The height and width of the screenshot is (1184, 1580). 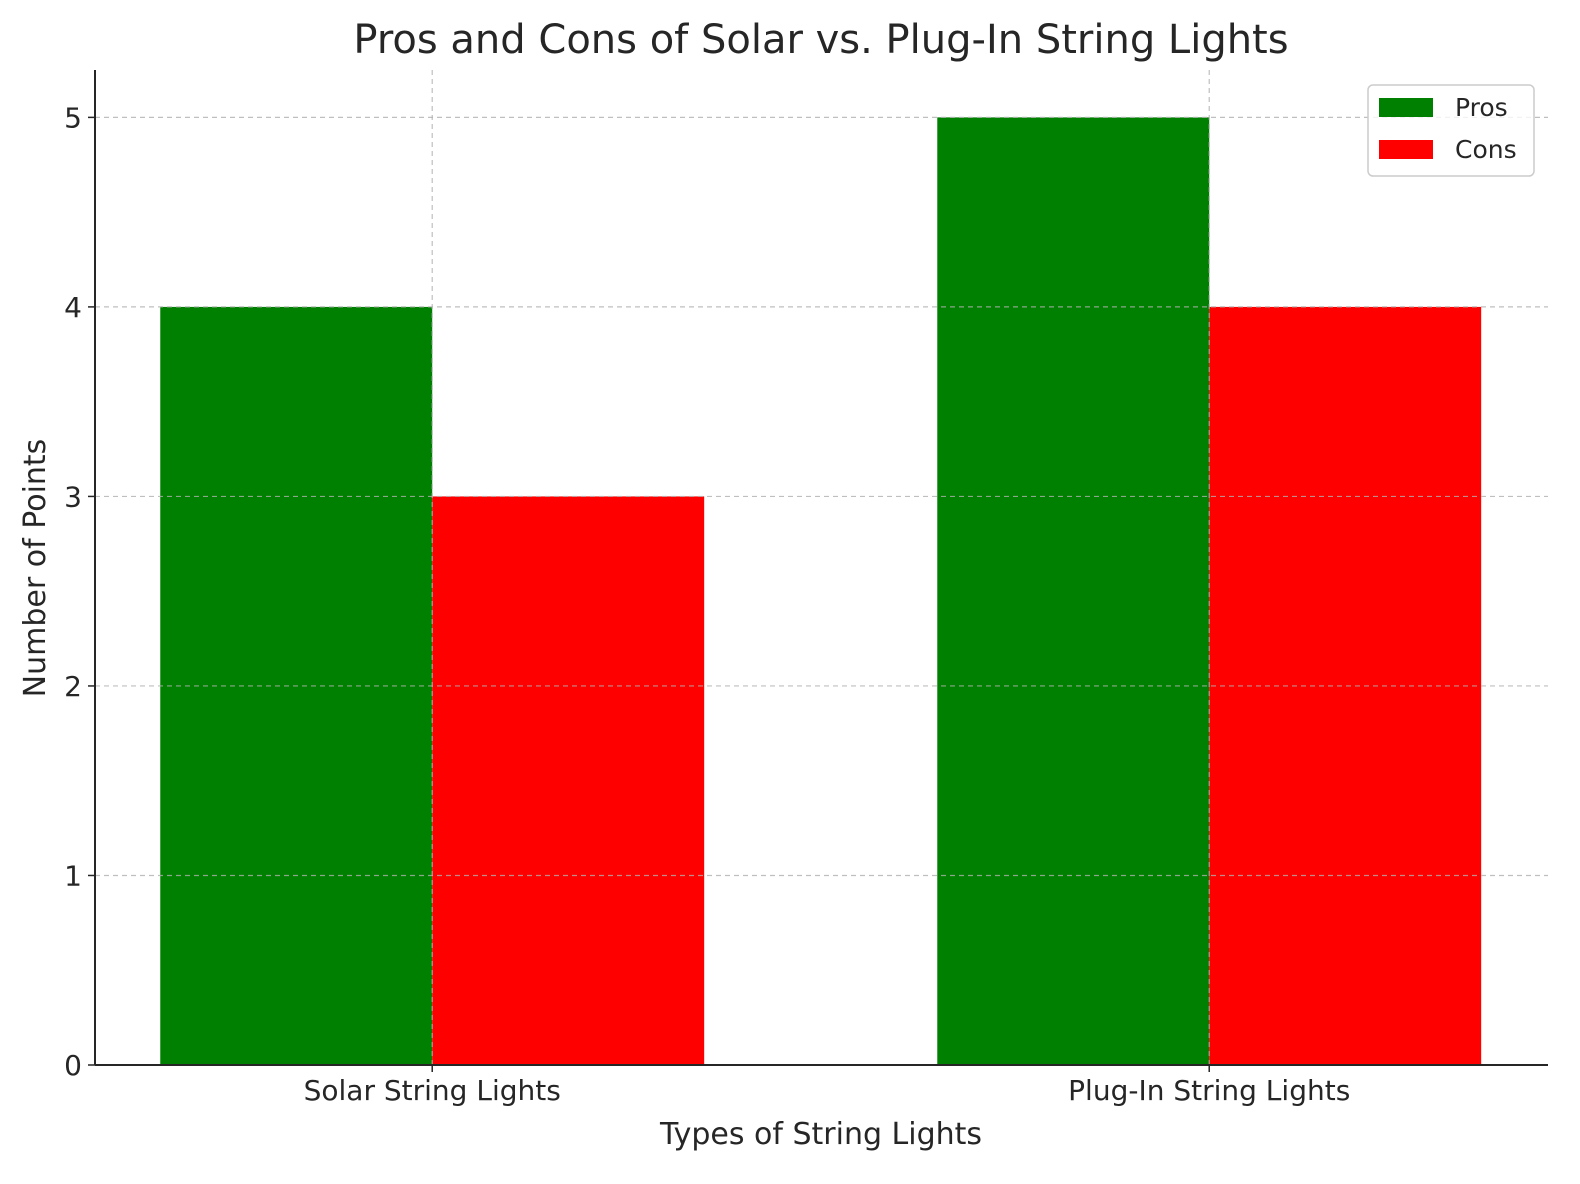 I want to click on legend-swatch-pros, so click(x=1406, y=107).